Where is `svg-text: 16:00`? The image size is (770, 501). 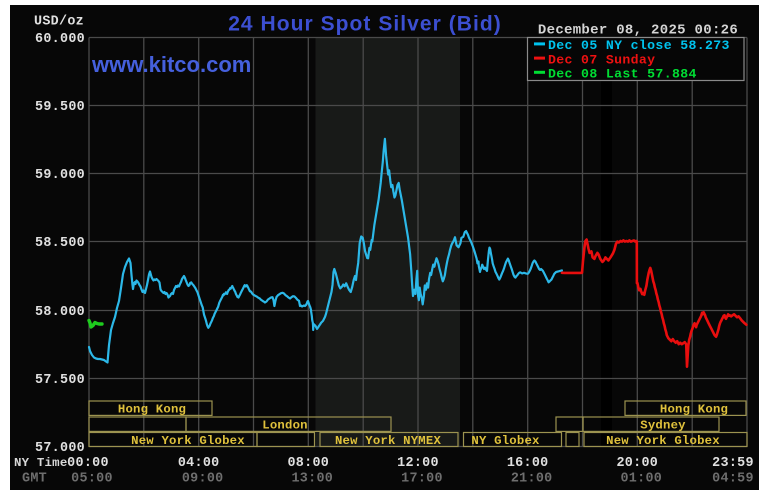 svg-text: 16:00 is located at coordinates (528, 463).